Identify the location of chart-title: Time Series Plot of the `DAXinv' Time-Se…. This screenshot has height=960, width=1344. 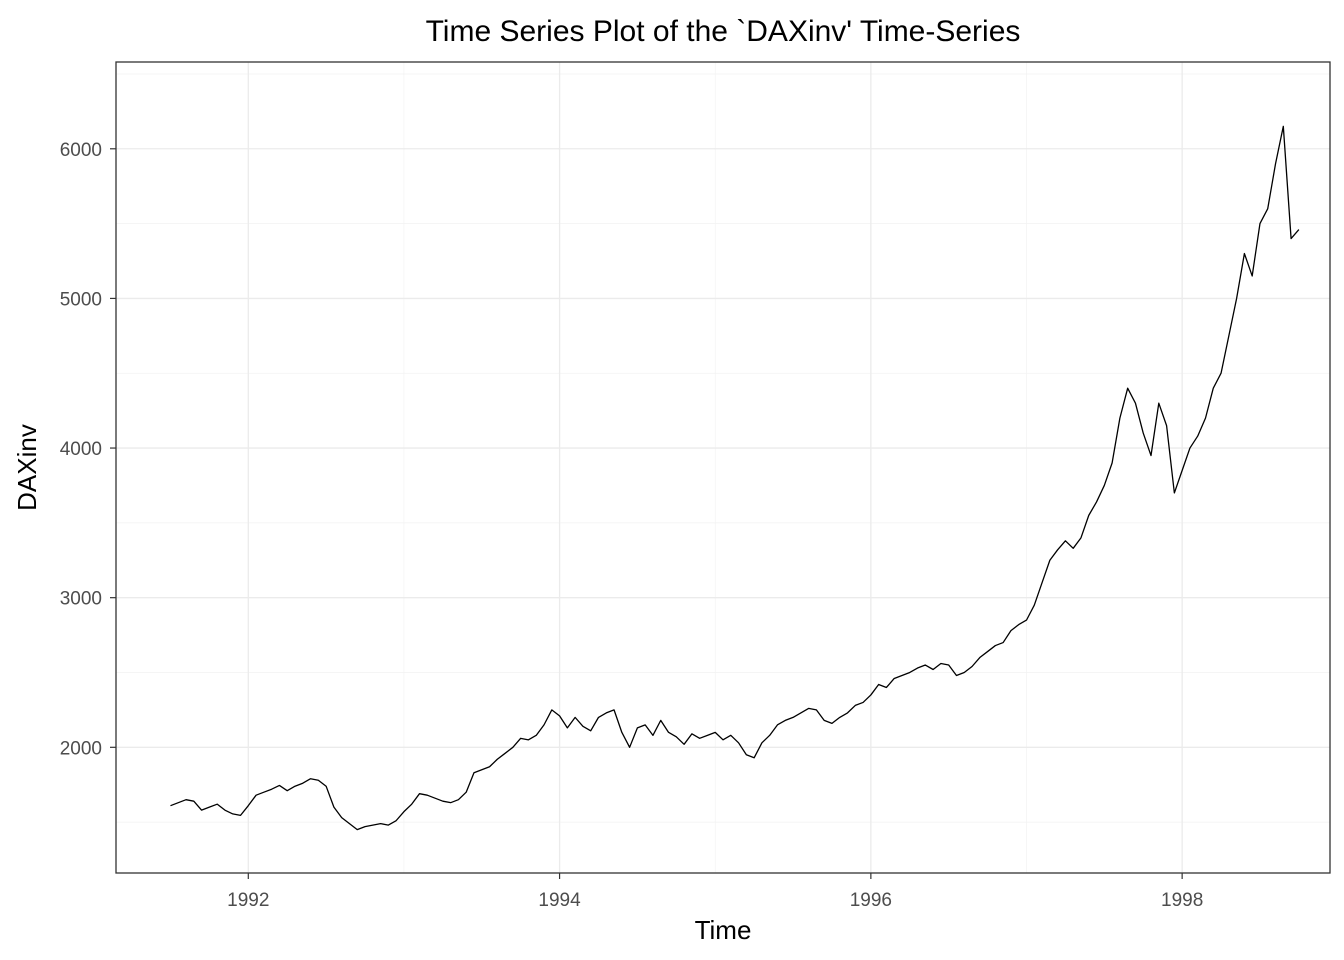
(723, 31).